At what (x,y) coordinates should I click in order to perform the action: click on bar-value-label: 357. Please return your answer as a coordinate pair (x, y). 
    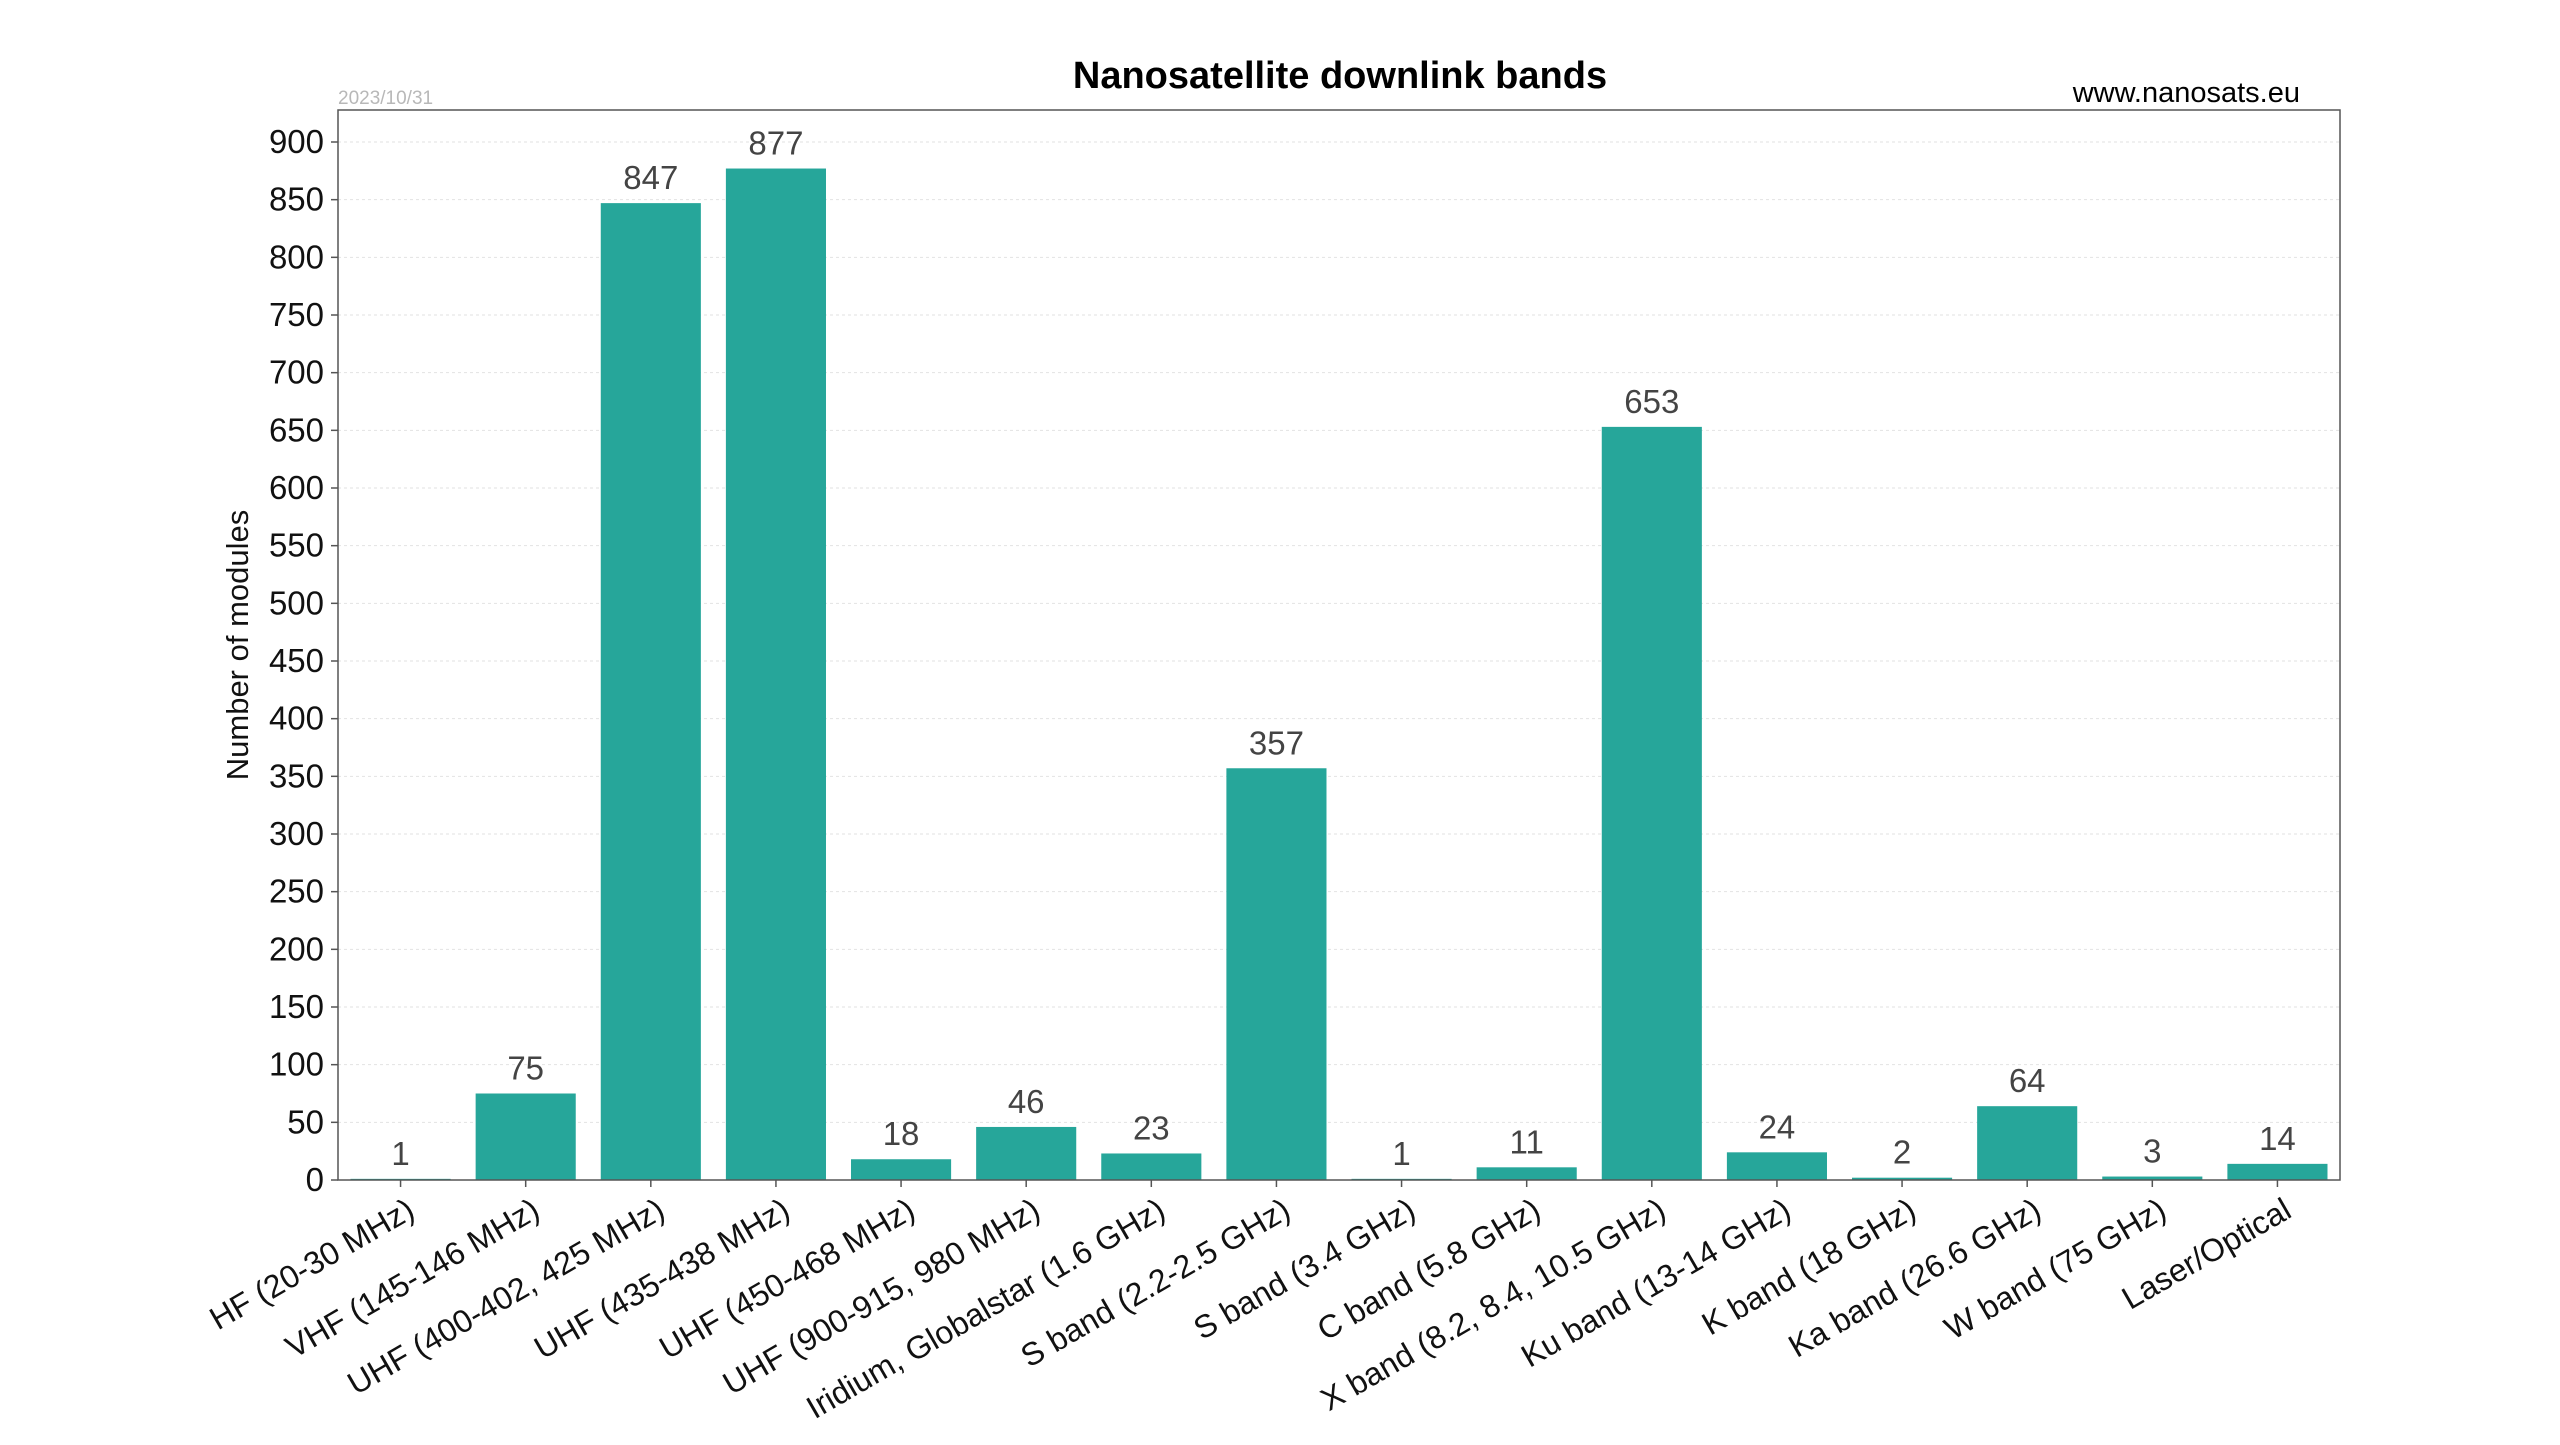
    Looking at the image, I should click on (1276, 742).